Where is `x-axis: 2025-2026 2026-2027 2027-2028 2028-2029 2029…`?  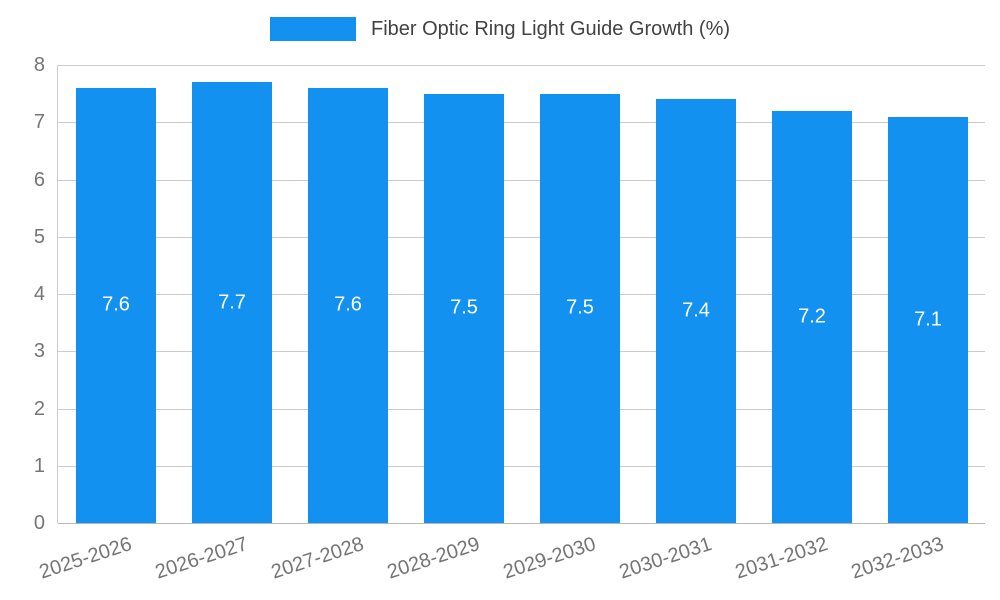
x-axis: 2025-2026 2026-2027 2027-2028 2028-2029 2029… is located at coordinates (511, 561).